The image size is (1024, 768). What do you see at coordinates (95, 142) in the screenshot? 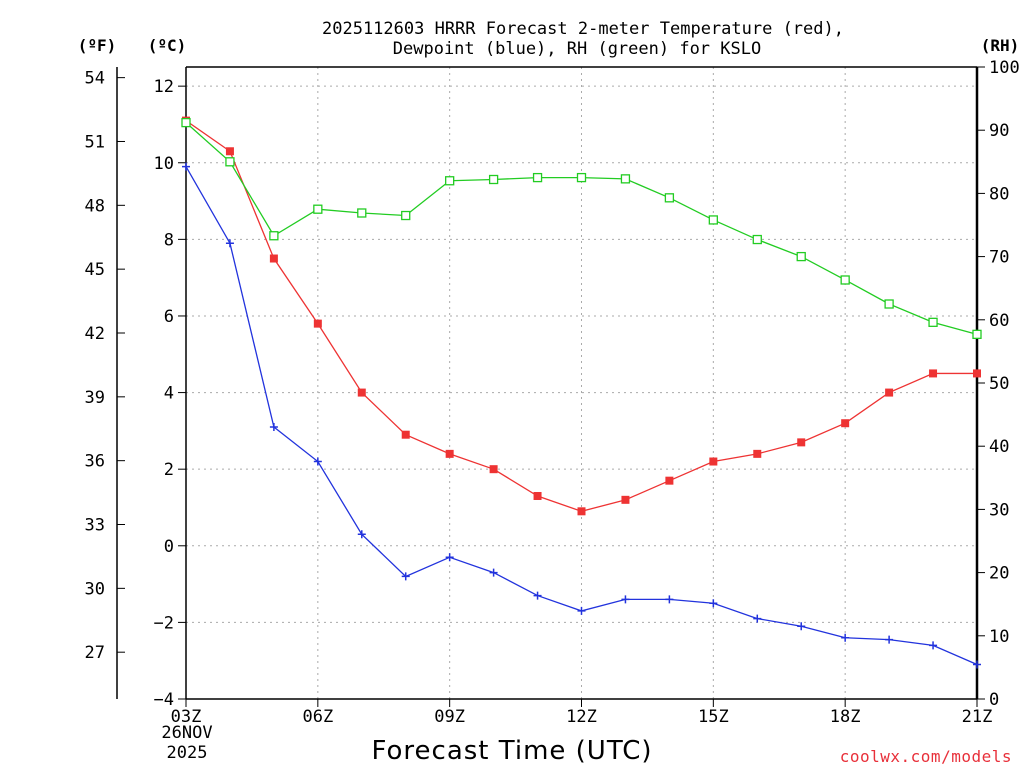
I see `f-tick-label: 51` at bounding box center [95, 142].